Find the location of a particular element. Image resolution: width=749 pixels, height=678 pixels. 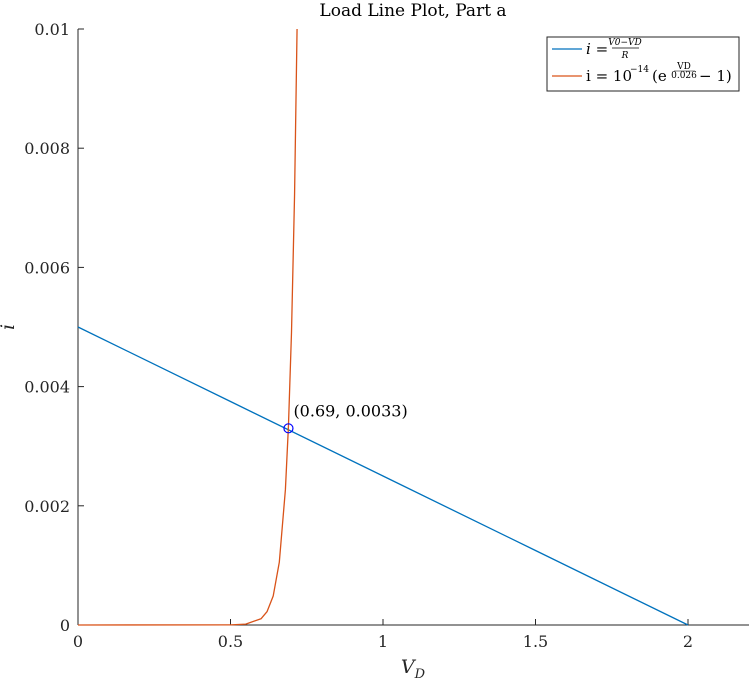

legend-line-numerator: V0−VD is located at coordinates (624, 43).